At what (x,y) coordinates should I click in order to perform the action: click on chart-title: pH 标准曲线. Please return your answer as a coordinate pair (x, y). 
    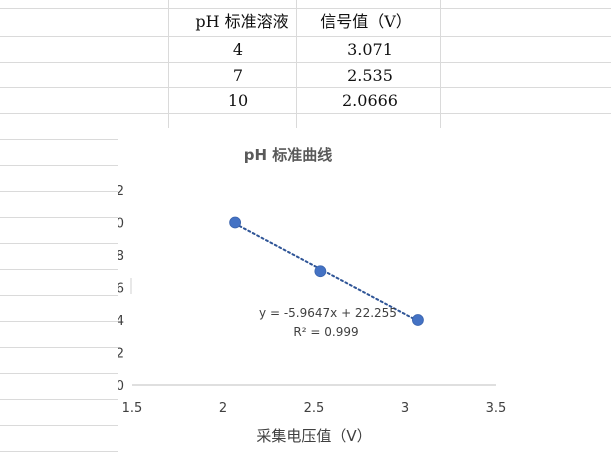
    Looking at the image, I should click on (288, 155).